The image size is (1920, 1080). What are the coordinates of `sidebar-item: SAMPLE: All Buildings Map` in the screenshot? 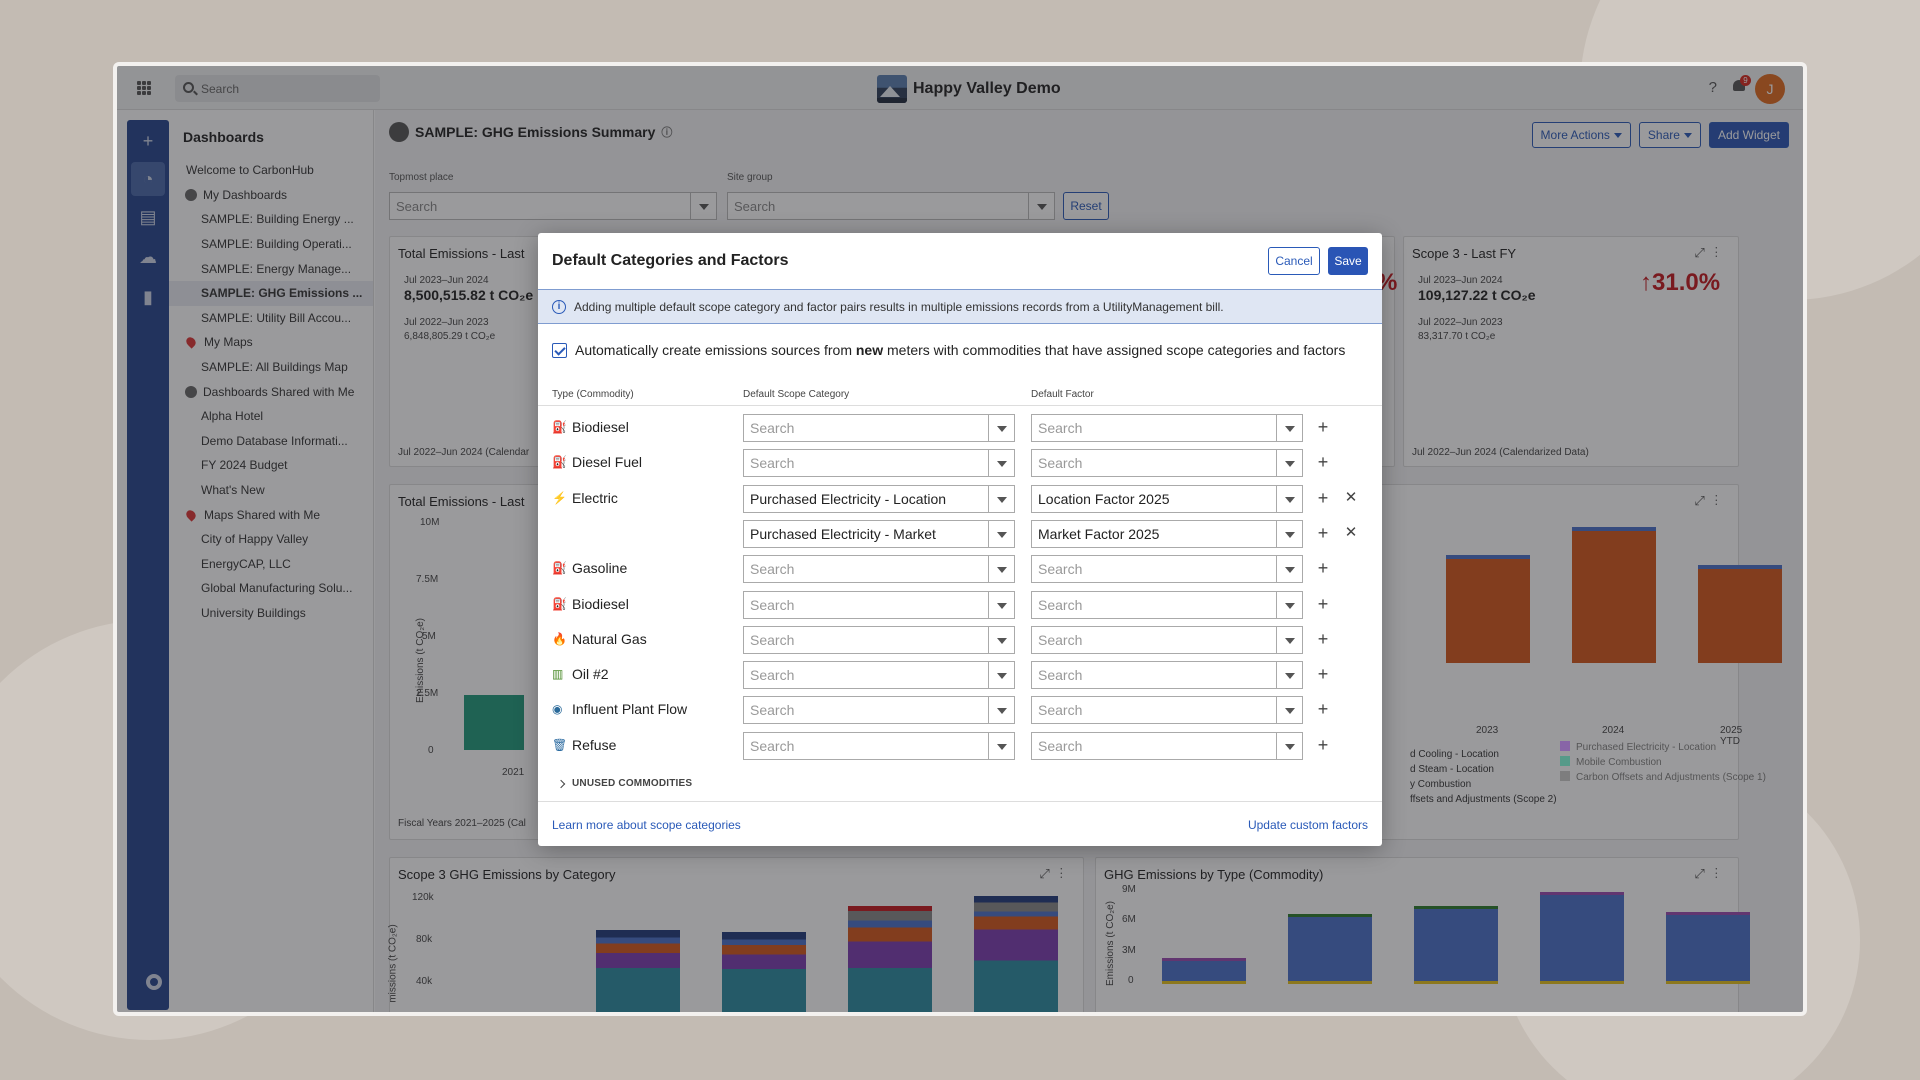 It's located at (271, 367).